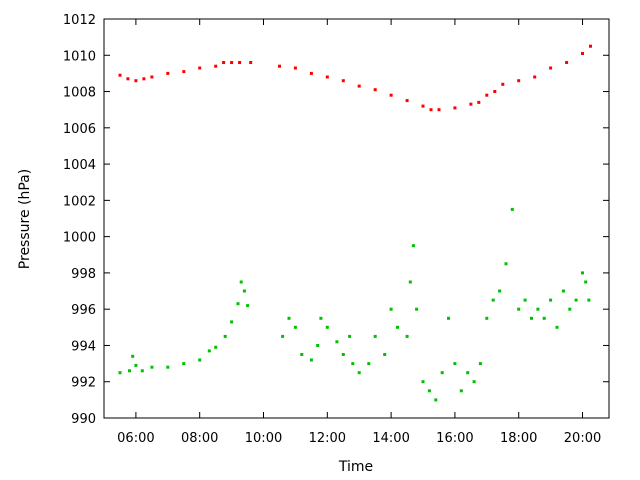 The image size is (640, 480). What do you see at coordinates (79, 93) in the screenshot?
I see `y-tick-label: 1008` at bounding box center [79, 93].